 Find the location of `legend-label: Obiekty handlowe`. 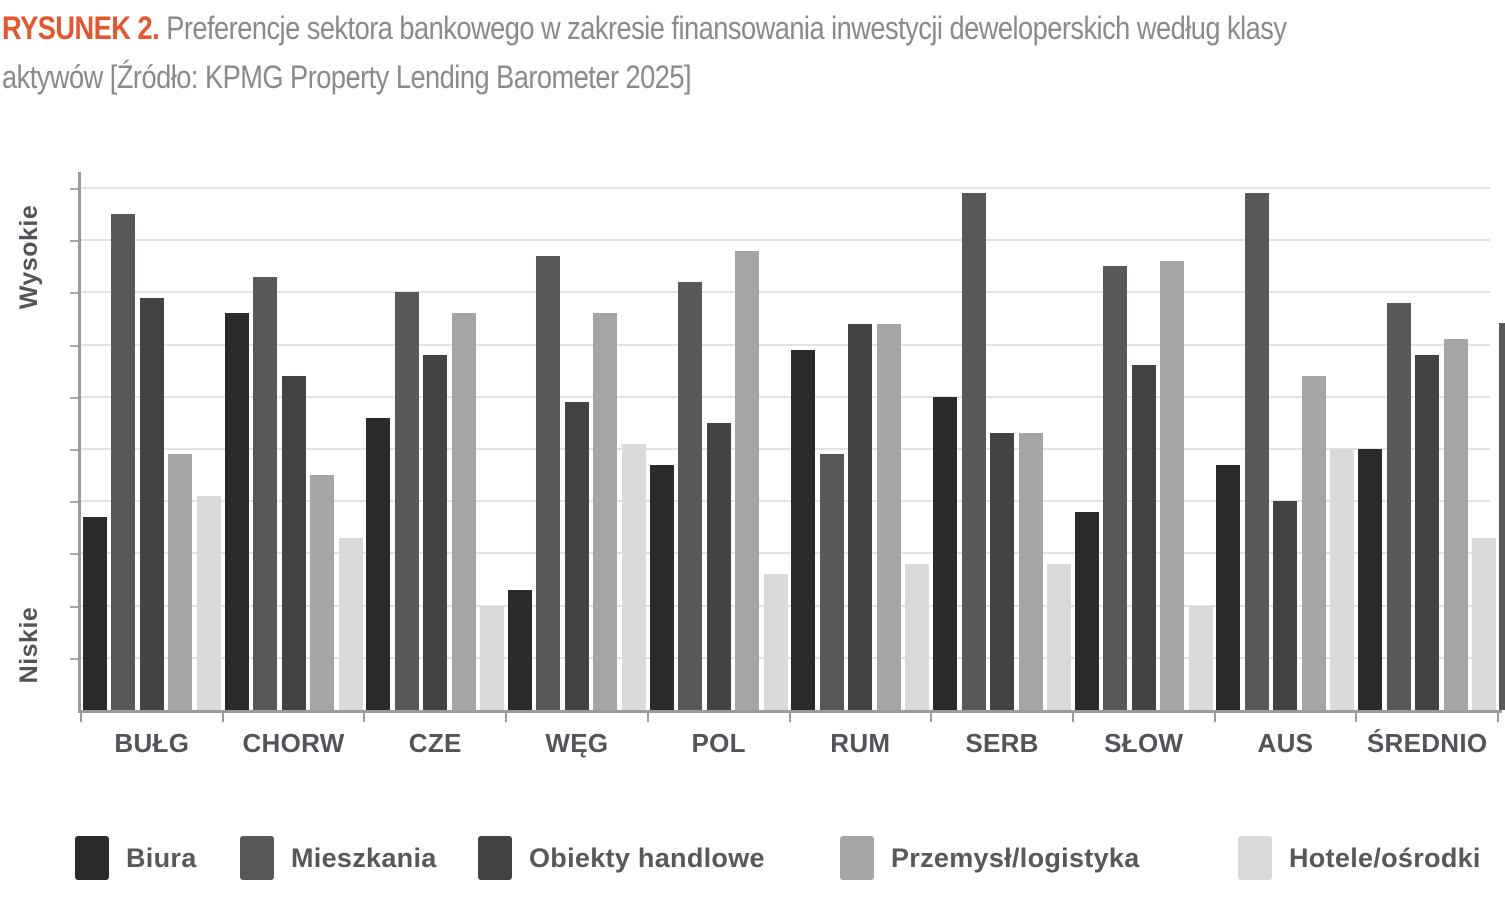

legend-label: Obiekty handlowe is located at coordinates (647, 857).